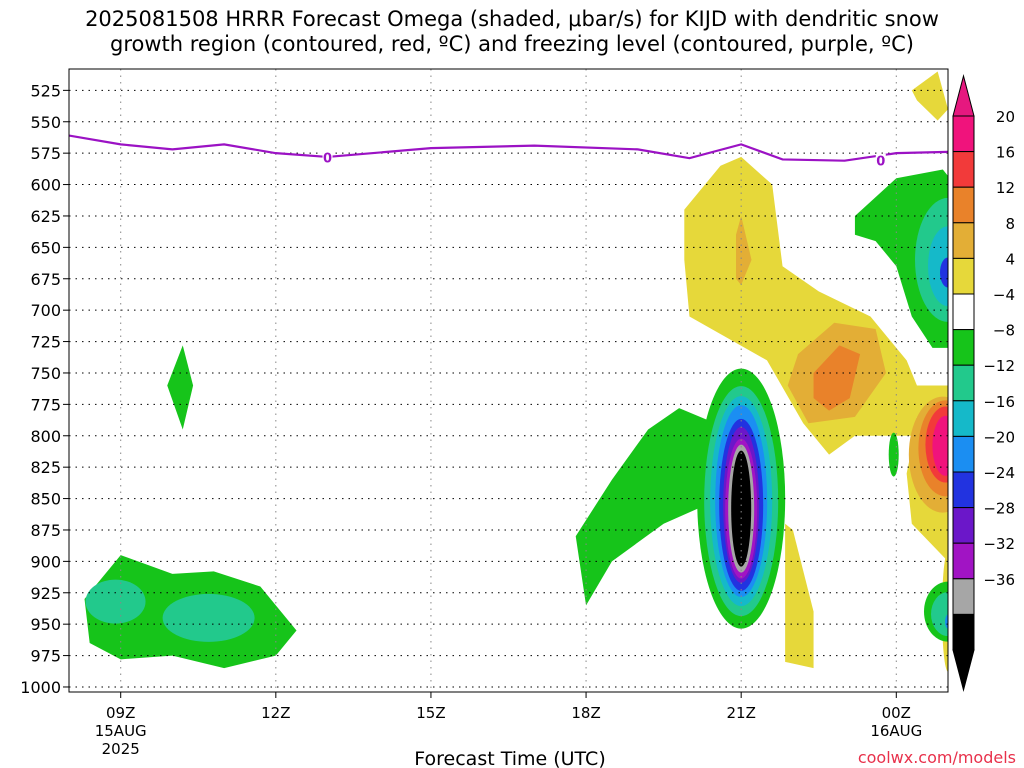 Image resolution: width=1024 pixels, height=768 pixels. I want to click on colorbar-label-9: −16, so click(999, 402).